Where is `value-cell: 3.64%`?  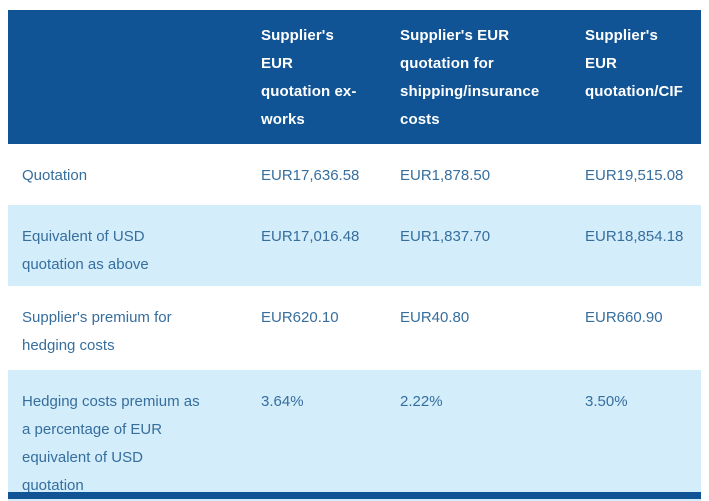 value-cell: 3.64% is located at coordinates (282, 401).